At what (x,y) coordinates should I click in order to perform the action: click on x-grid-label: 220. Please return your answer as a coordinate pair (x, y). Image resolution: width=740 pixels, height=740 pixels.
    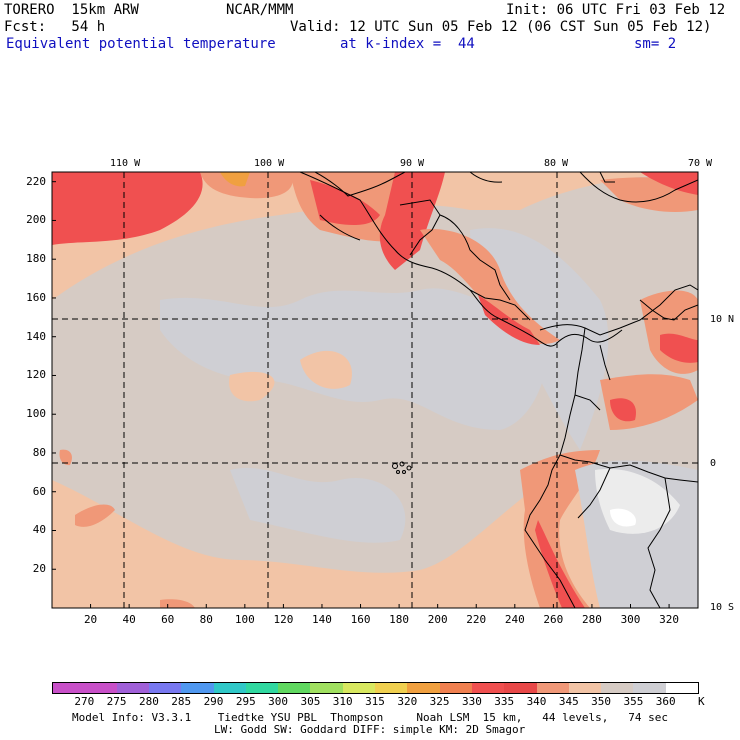
    Looking at the image, I should click on (476, 619).